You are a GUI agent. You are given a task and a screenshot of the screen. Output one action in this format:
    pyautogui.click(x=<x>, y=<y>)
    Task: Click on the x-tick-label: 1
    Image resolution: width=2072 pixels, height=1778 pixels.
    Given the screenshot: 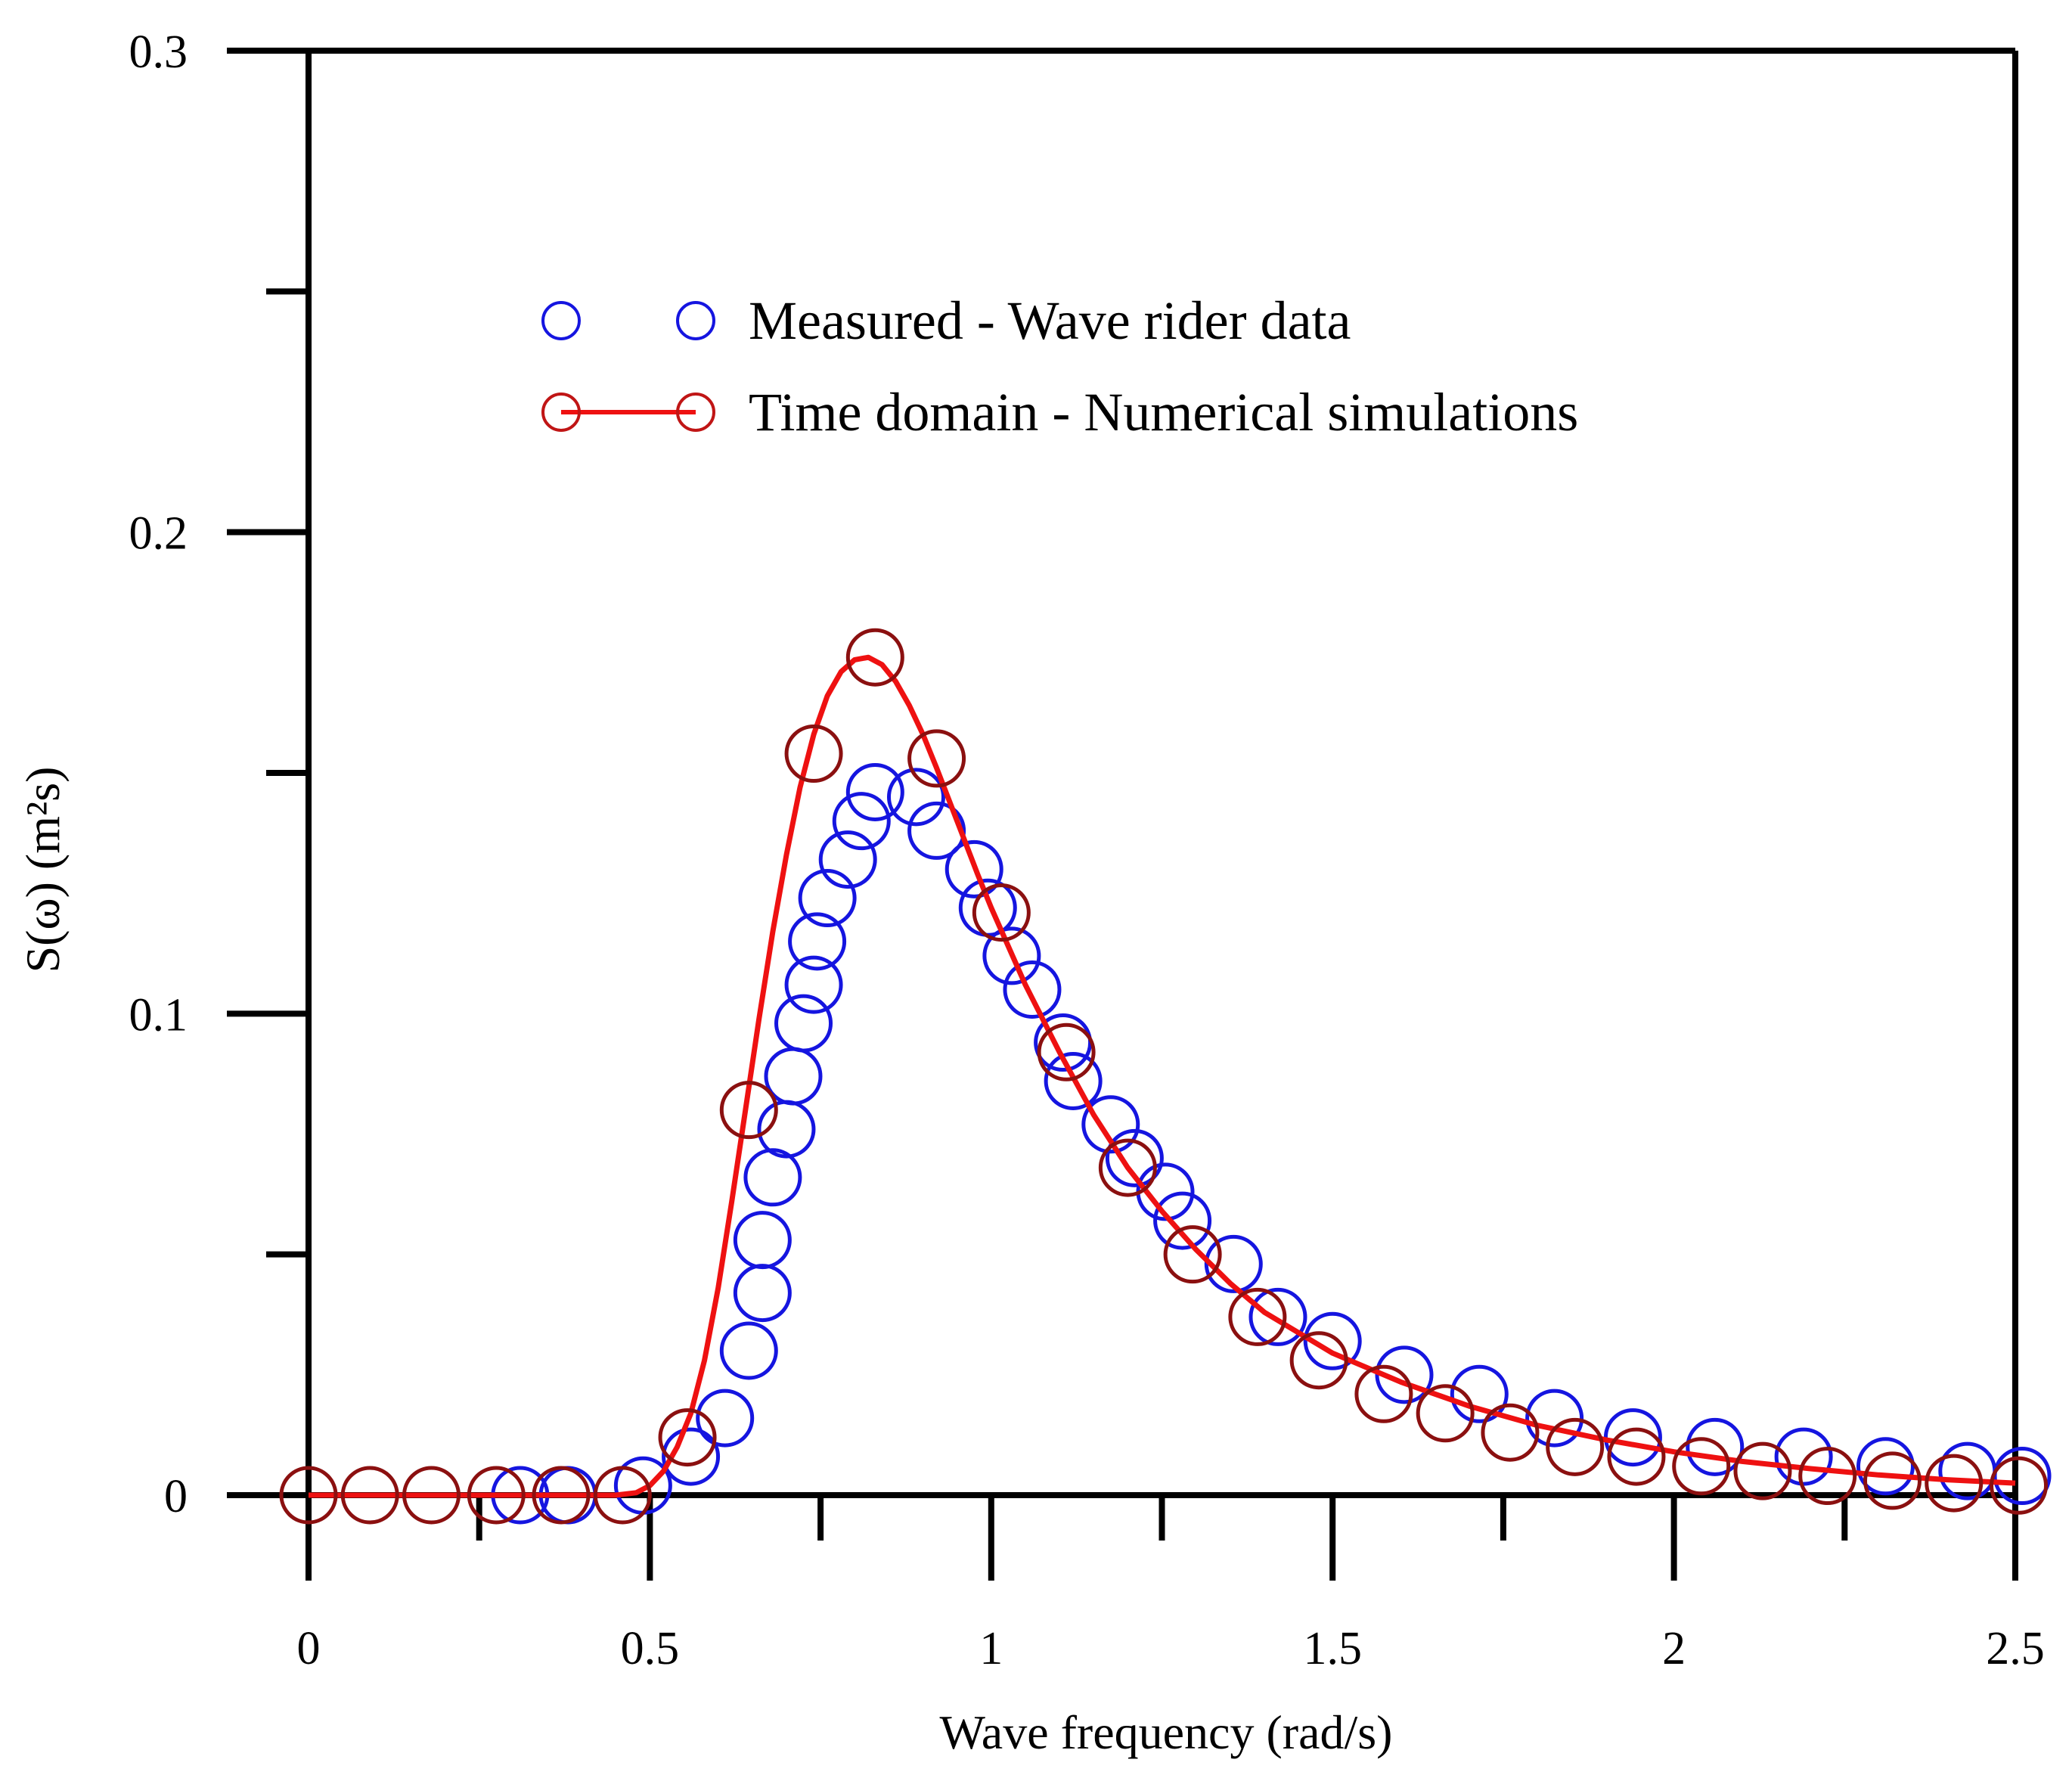 What is the action you would take?
    pyautogui.click(x=991, y=1648)
    